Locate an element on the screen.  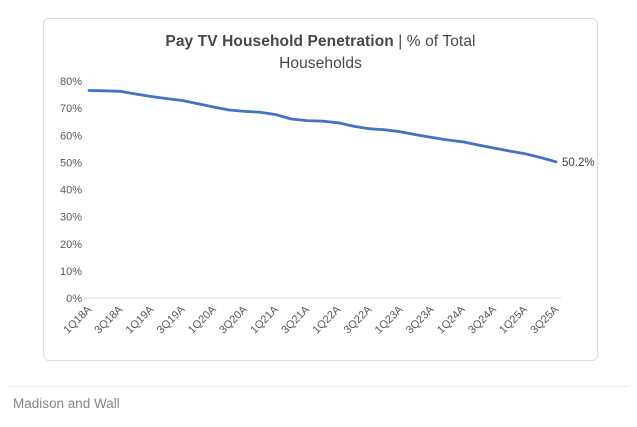
y-axis-tick-label: 70% is located at coordinates (71, 109).